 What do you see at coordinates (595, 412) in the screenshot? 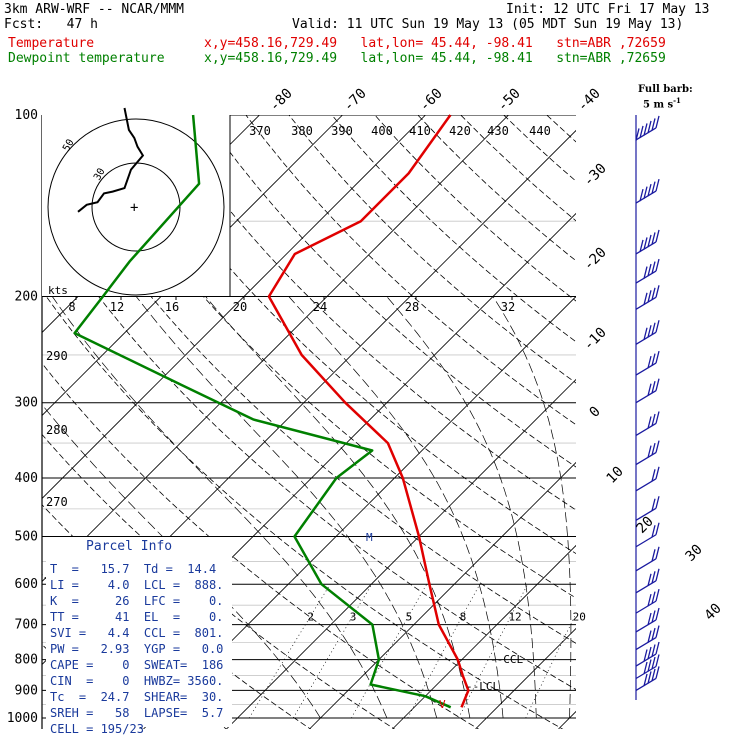
I see `isotherm-label: 0` at bounding box center [595, 412].